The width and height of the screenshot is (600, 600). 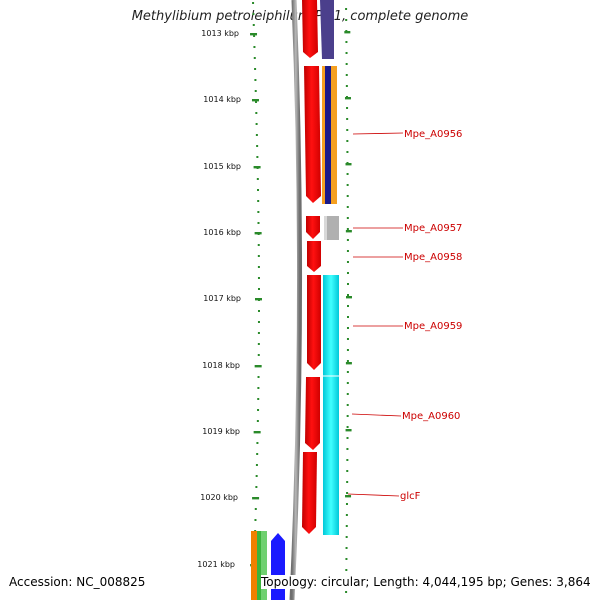 I want to click on gene-track, so click(x=311, y=267).